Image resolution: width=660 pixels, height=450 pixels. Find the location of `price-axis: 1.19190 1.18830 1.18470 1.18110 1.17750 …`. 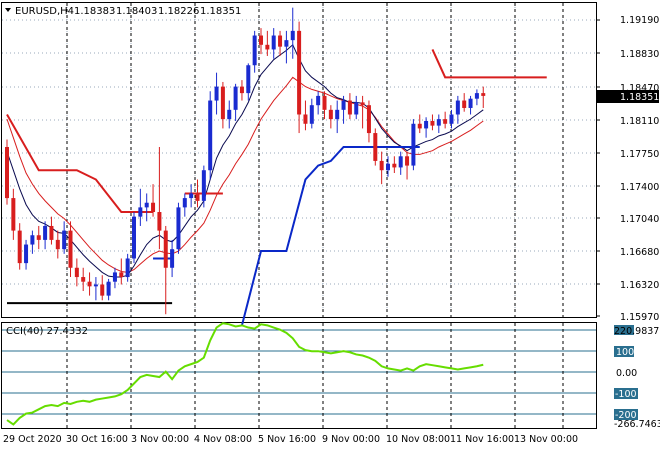

price-axis: 1.19190 1.18830 1.18470 1.18110 1.17750 … is located at coordinates (639, 169).